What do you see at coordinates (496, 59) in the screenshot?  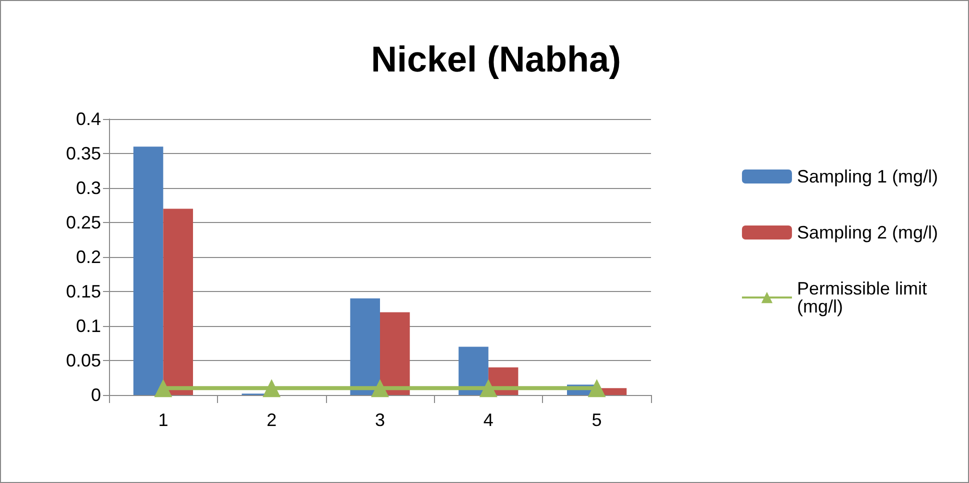 I see `chart-title: Nickel (Nabha)` at bounding box center [496, 59].